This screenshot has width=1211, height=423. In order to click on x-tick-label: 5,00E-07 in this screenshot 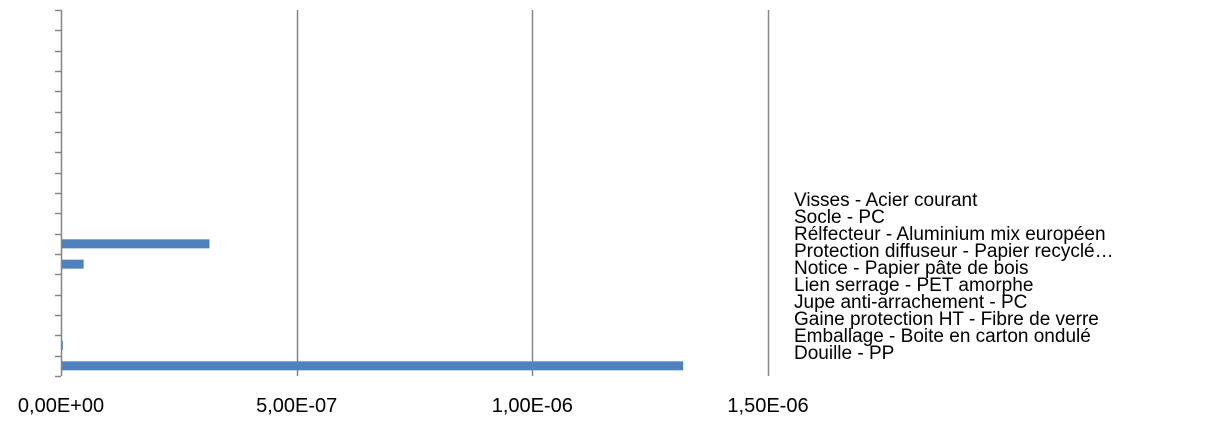, I will do `click(296, 406)`.